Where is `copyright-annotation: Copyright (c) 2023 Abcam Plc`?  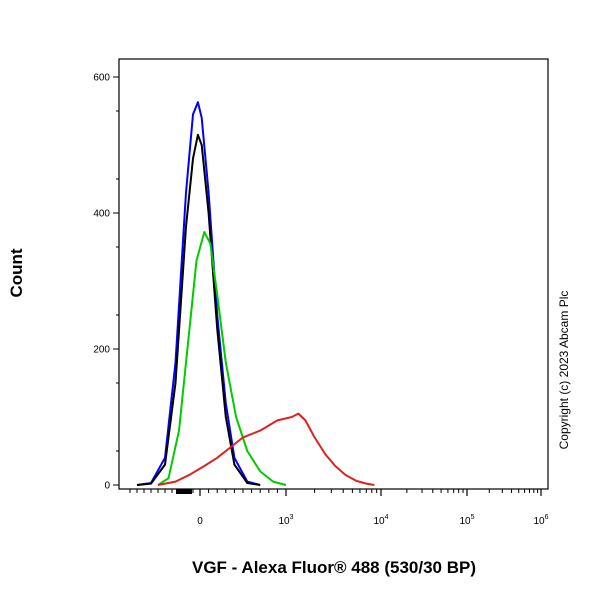 copyright-annotation: Copyright (c) 2023 Abcam Plc is located at coordinates (564, 370).